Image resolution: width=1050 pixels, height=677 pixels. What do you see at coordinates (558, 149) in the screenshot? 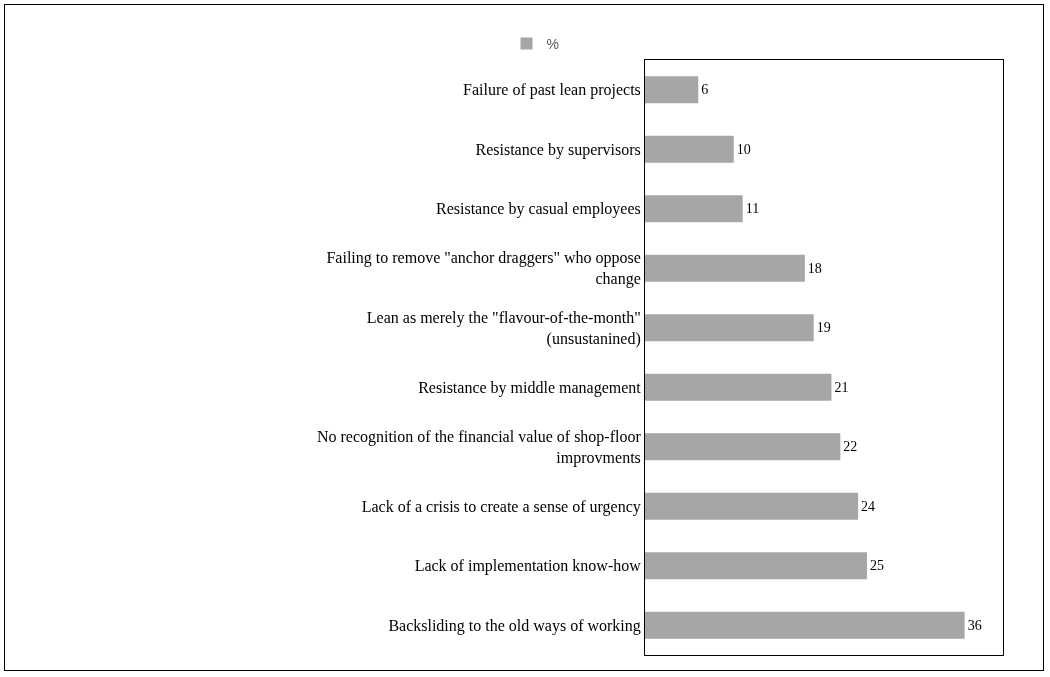
I see `y-tick-label: Resistance by supervisors` at bounding box center [558, 149].